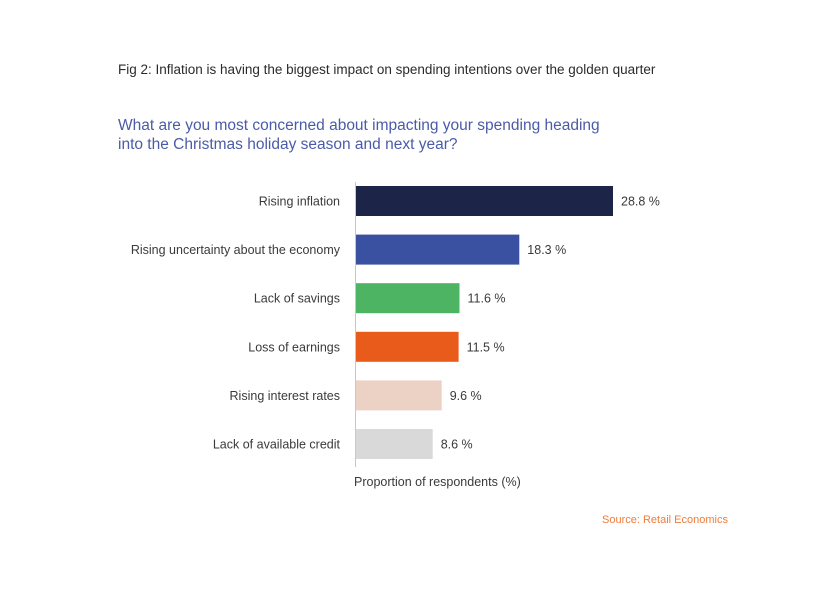 The image size is (840, 590). Describe the element at coordinates (277, 445) in the screenshot. I see `category-label: Lack of available credit` at that location.